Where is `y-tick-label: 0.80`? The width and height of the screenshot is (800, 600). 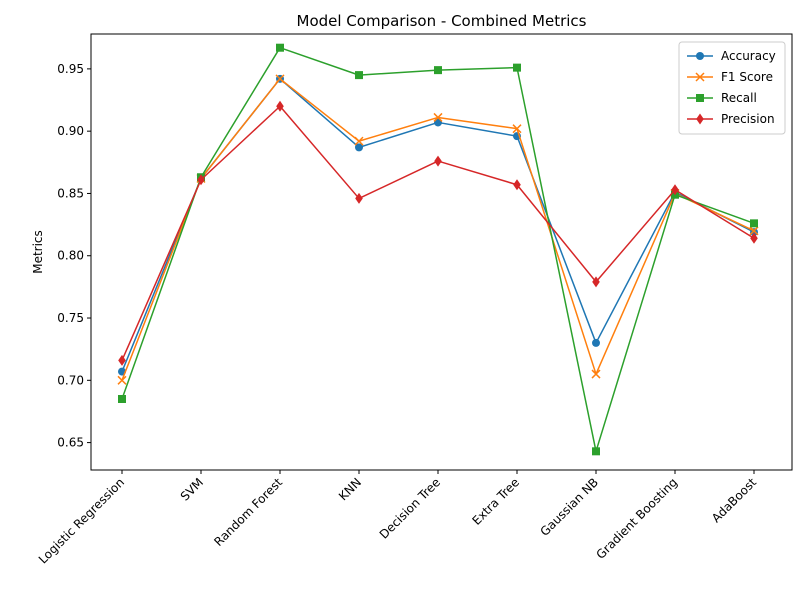
y-tick-label: 0.80 is located at coordinates (70, 256).